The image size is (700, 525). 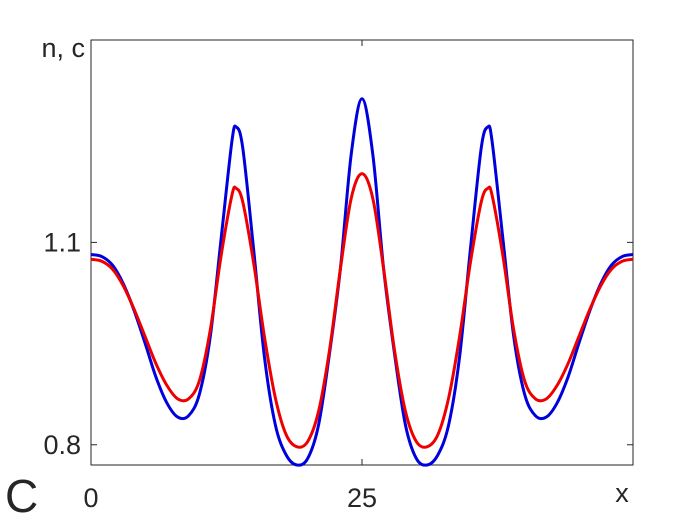 I want to click on y-tick-label: 1.1, so click(x=62, y=243).